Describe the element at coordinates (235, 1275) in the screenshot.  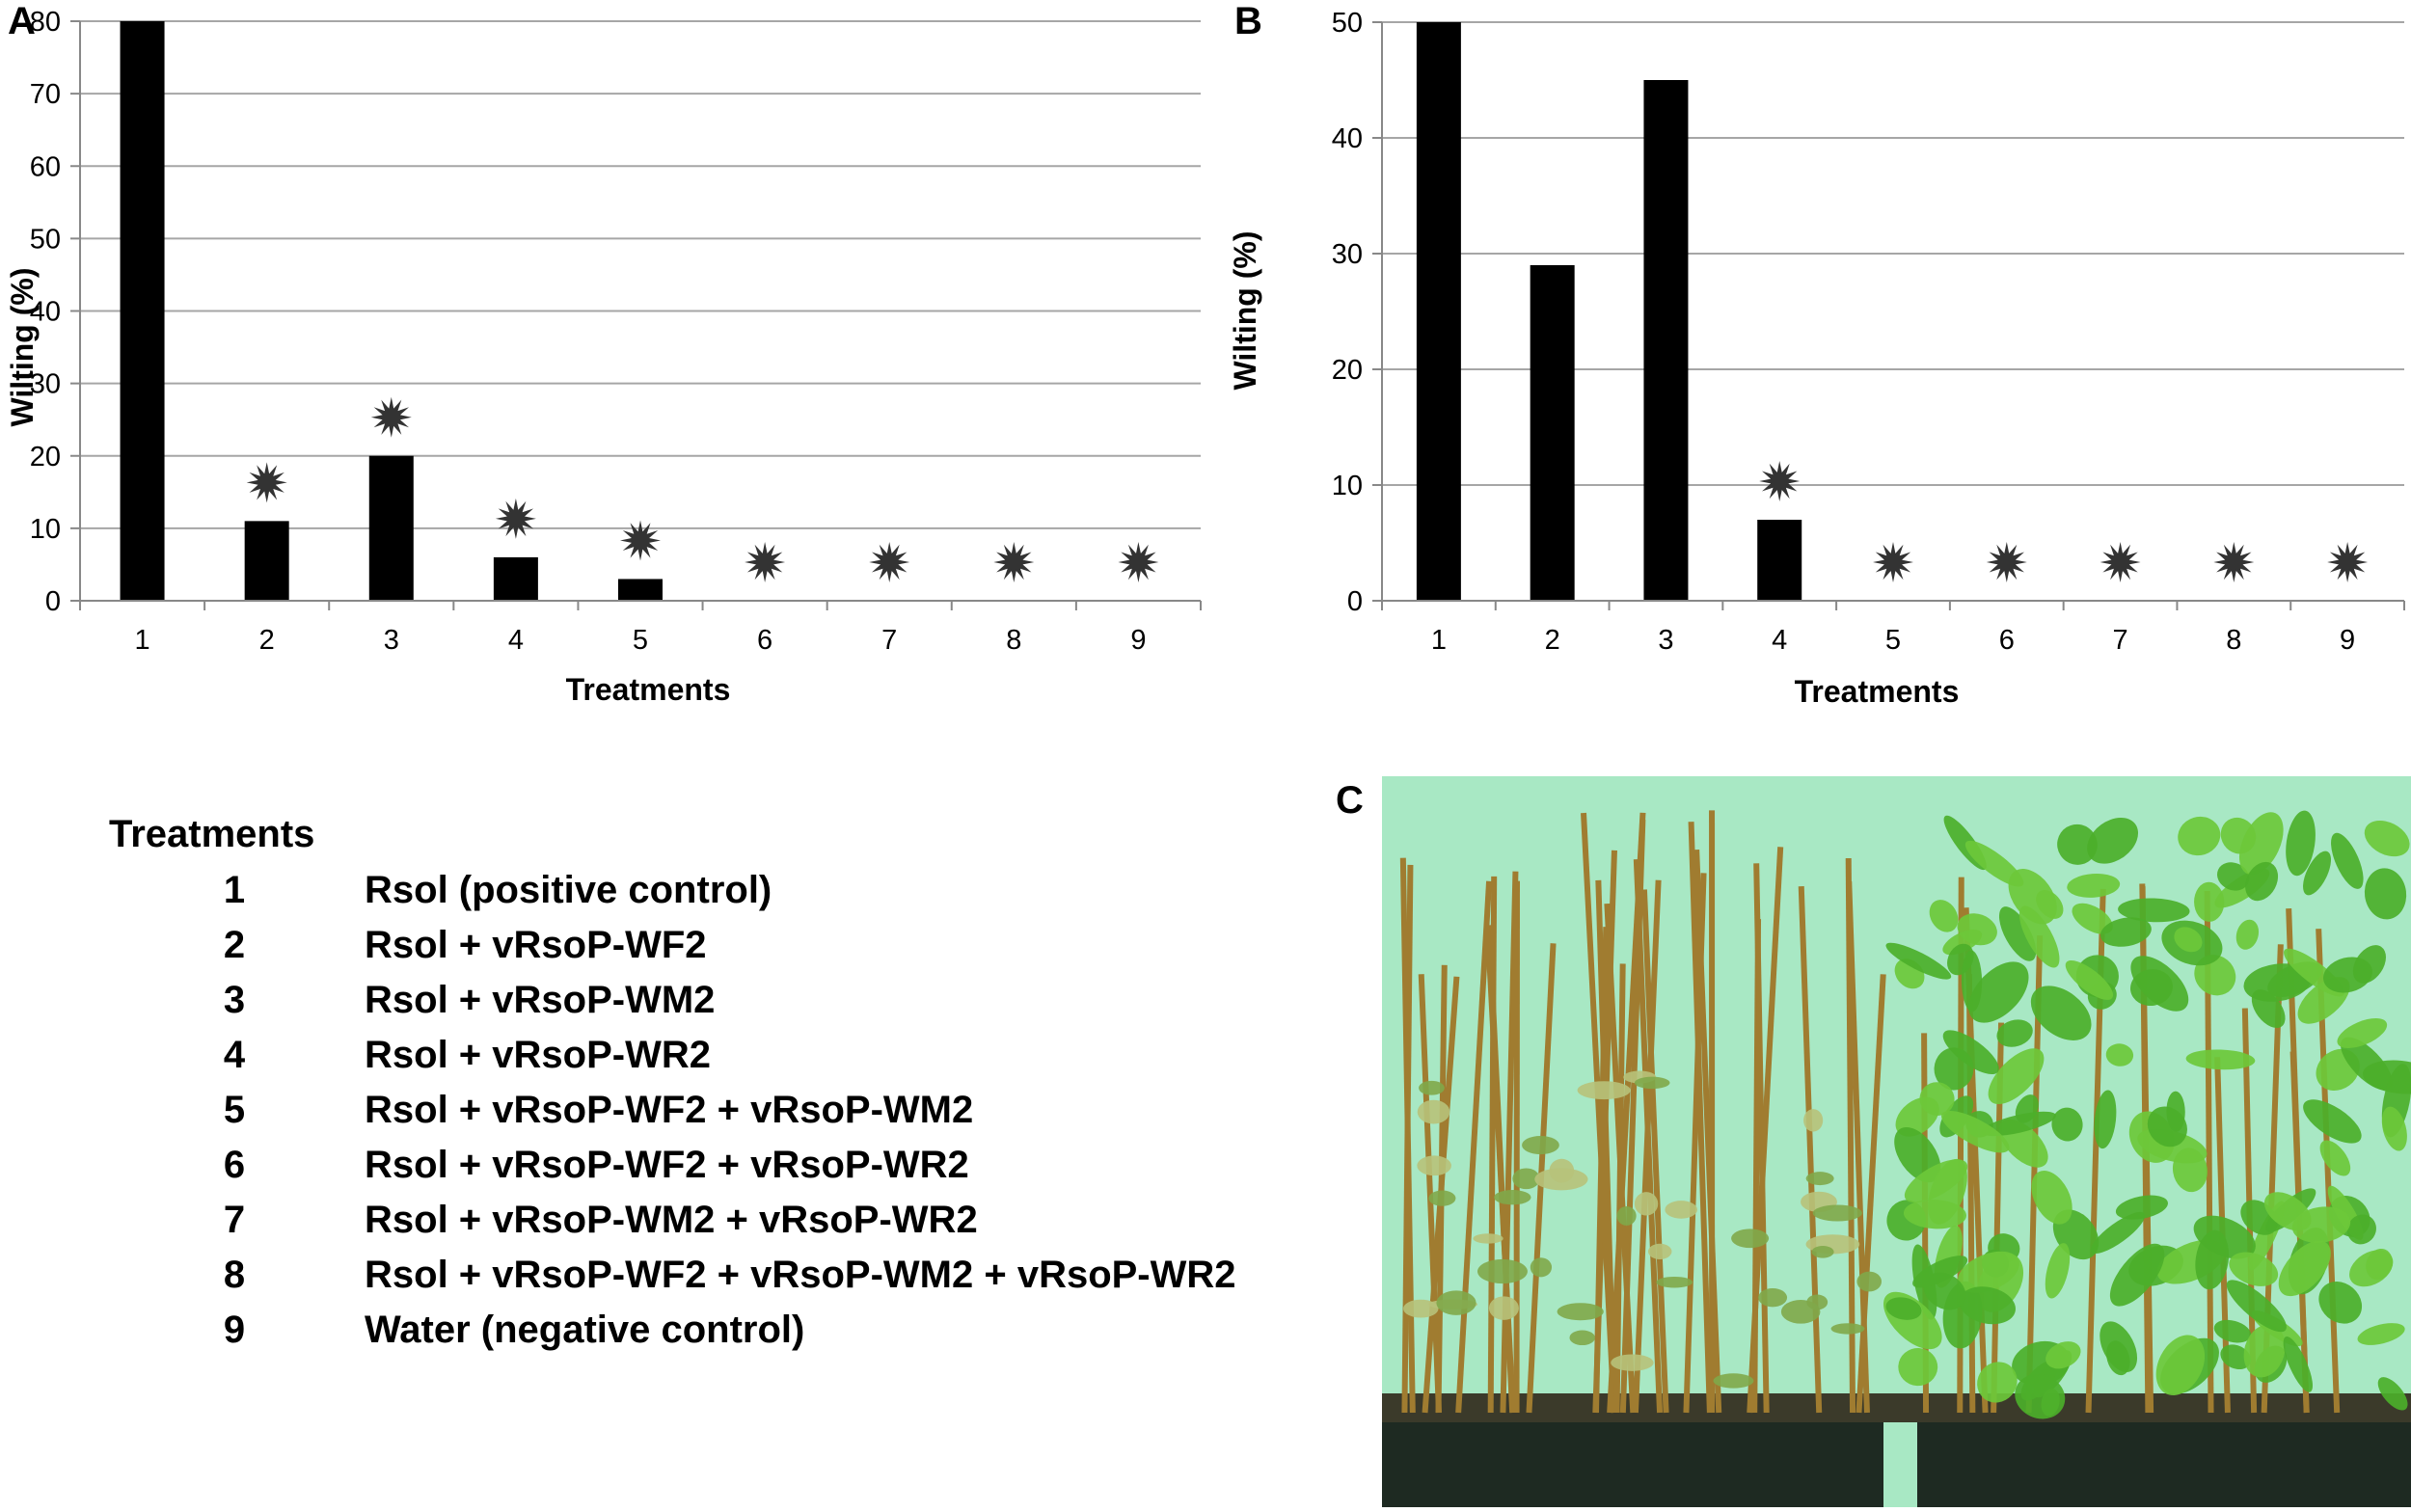
I see `legend-item-number: 8` at that location.